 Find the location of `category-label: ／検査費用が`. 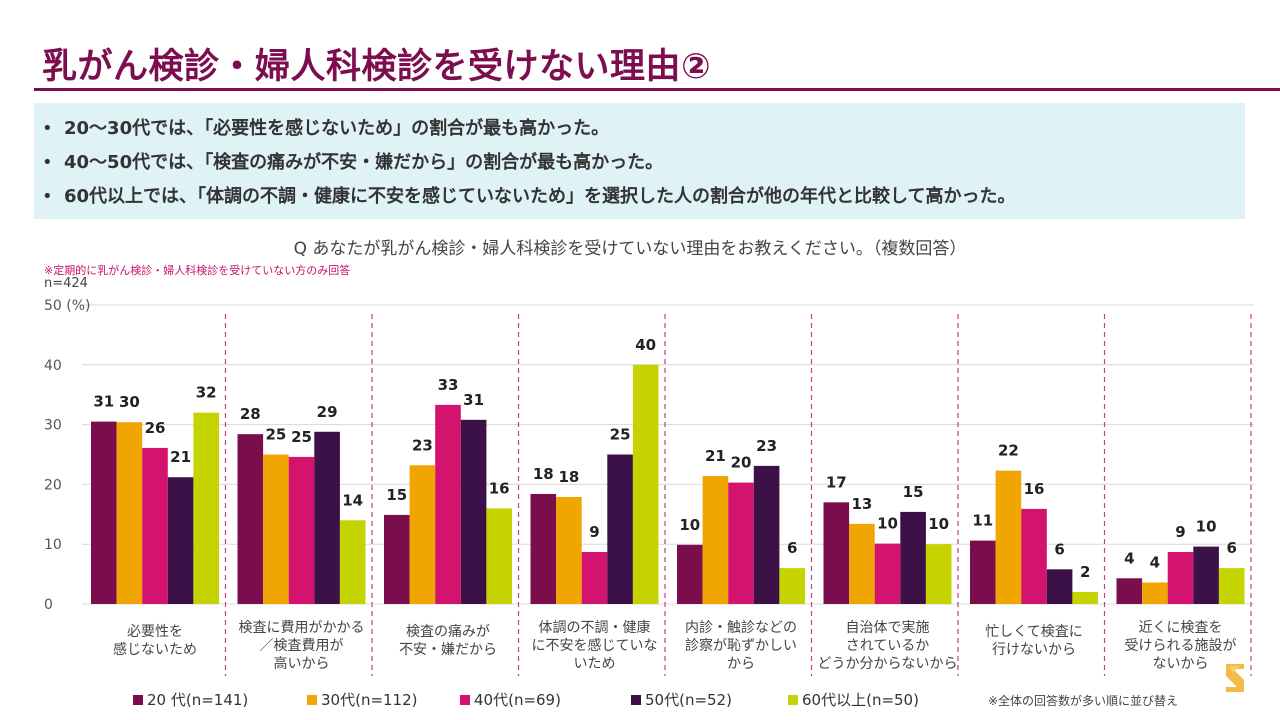

category-label: ／検査費用が is located at coordinates (302, 646).